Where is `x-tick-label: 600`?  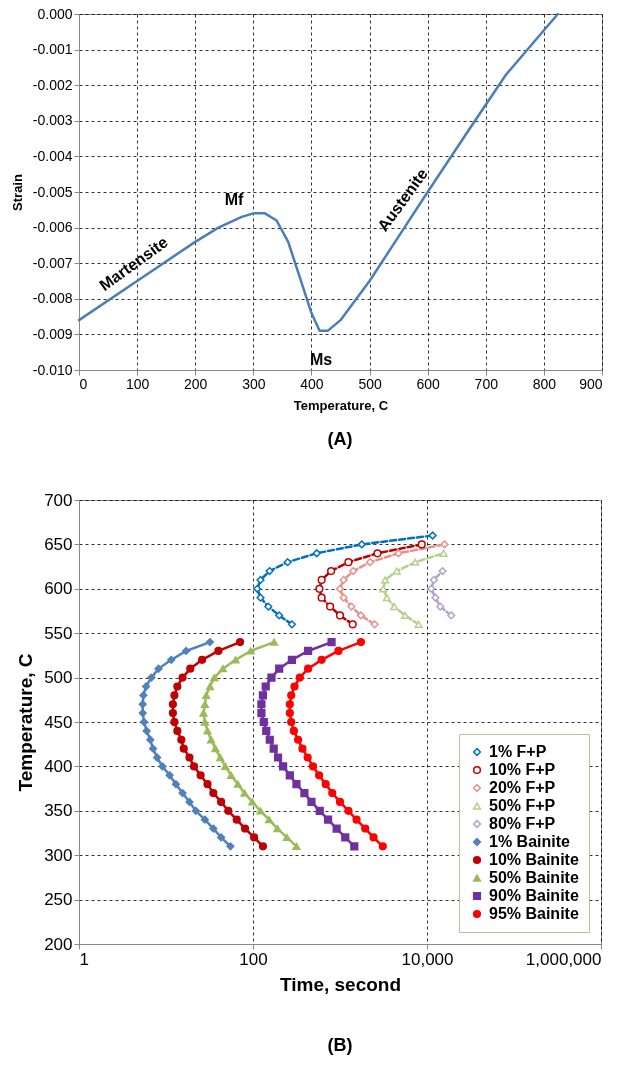
x-tick-label: 600 is located at coordinates (428, 383).